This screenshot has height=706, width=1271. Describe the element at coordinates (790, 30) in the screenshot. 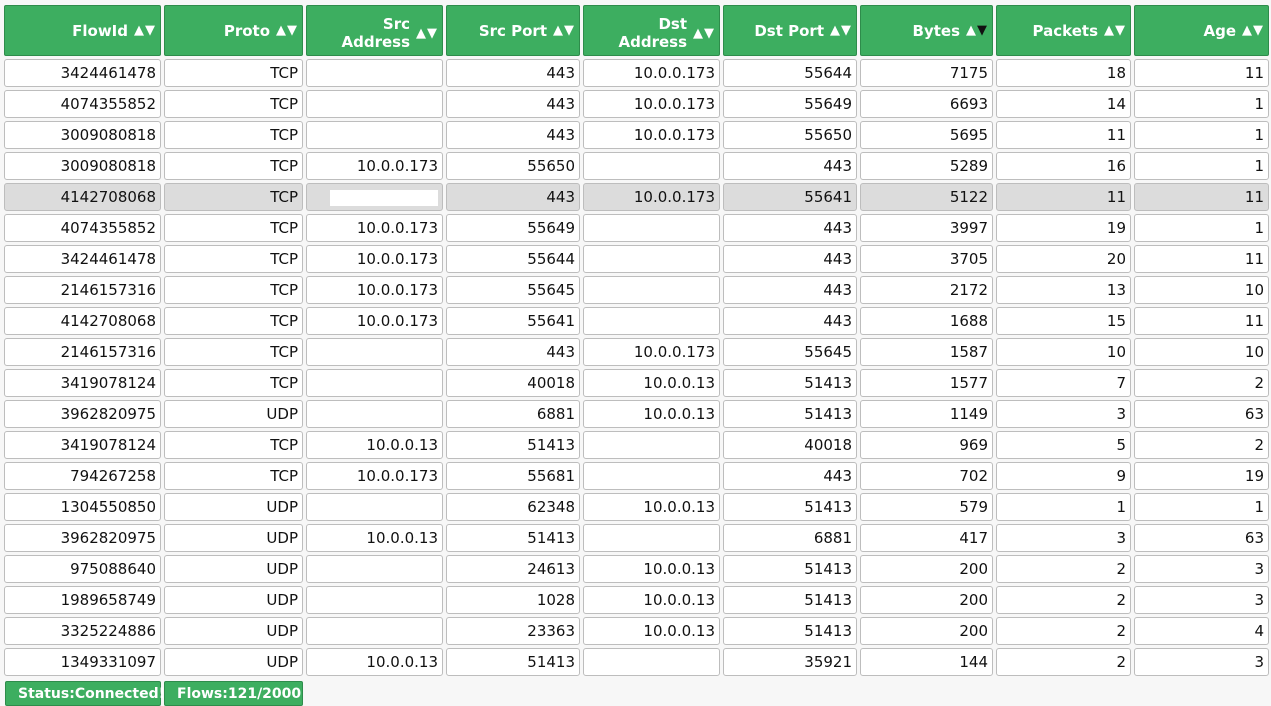

I see `column-header-dst-port: Dst Port ▲▼` at that location.